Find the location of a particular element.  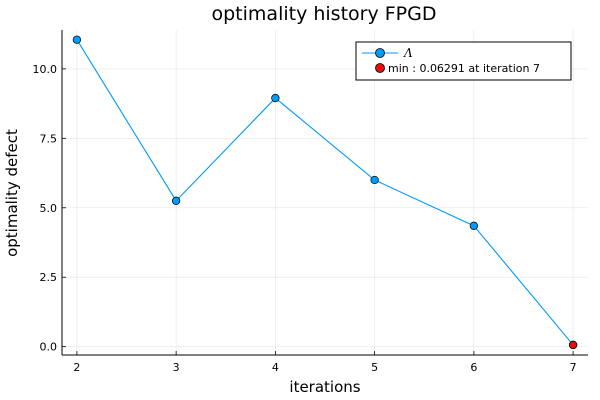

chart-title: optimality history FPGD is located at coordinates (324, 14).